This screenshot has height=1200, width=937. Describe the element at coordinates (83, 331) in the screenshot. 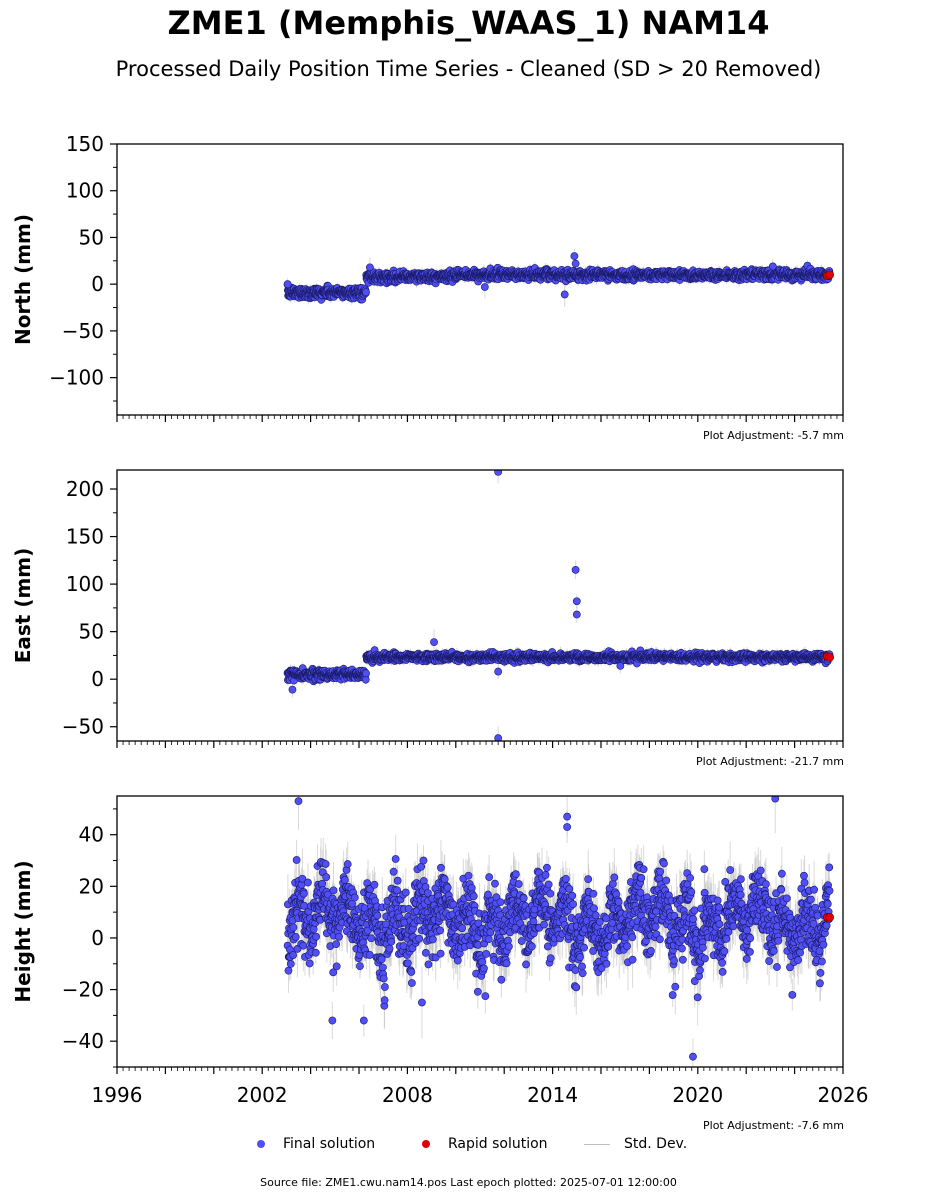

I see `y-tick-label: −50` at that location.